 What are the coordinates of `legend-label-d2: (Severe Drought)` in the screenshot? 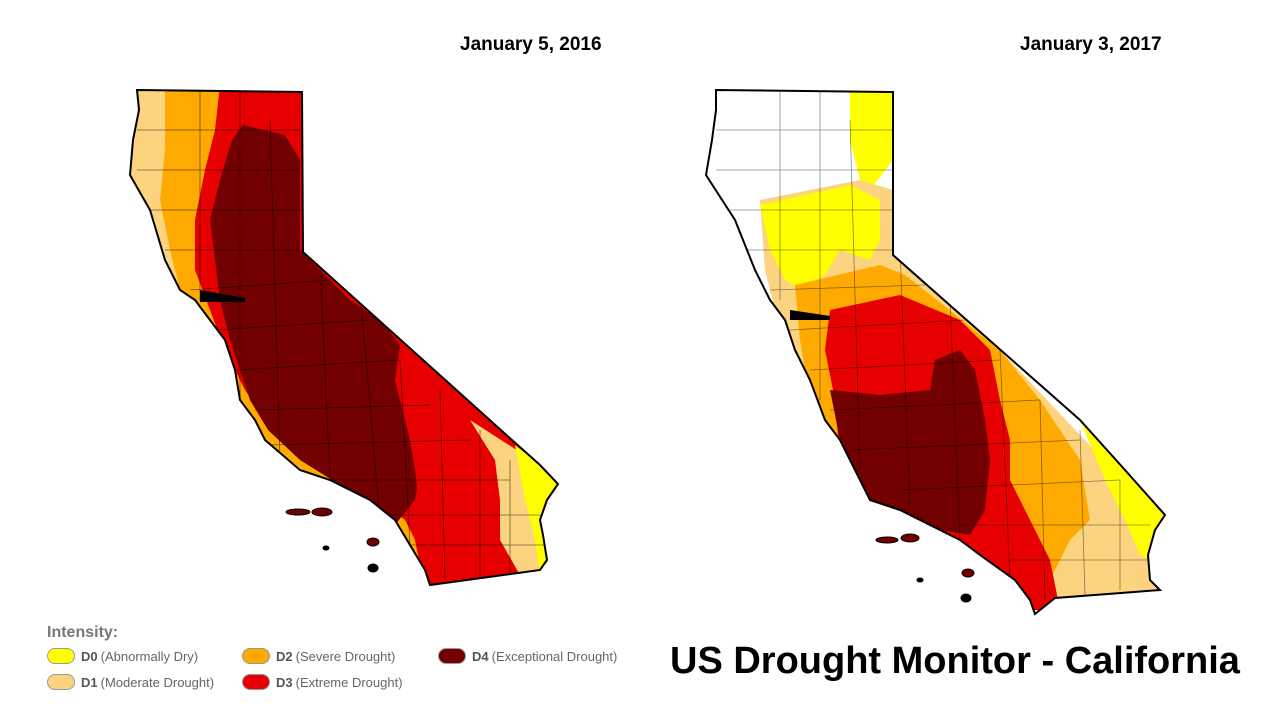 It's located at (345, 656).